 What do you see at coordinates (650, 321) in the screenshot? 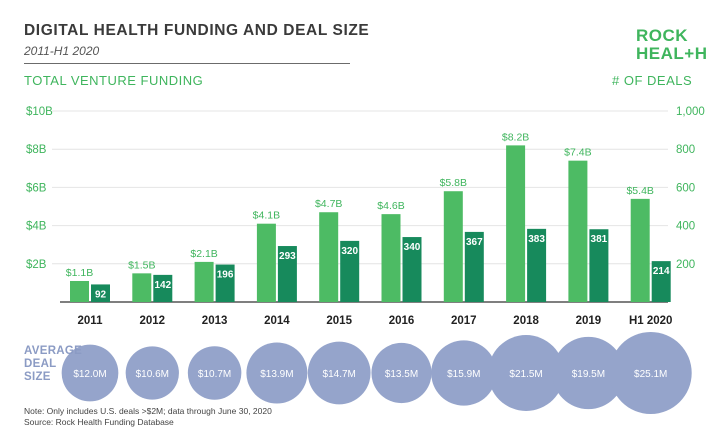
I see `category-label: H1 2020` at bounding box center [650, 321].